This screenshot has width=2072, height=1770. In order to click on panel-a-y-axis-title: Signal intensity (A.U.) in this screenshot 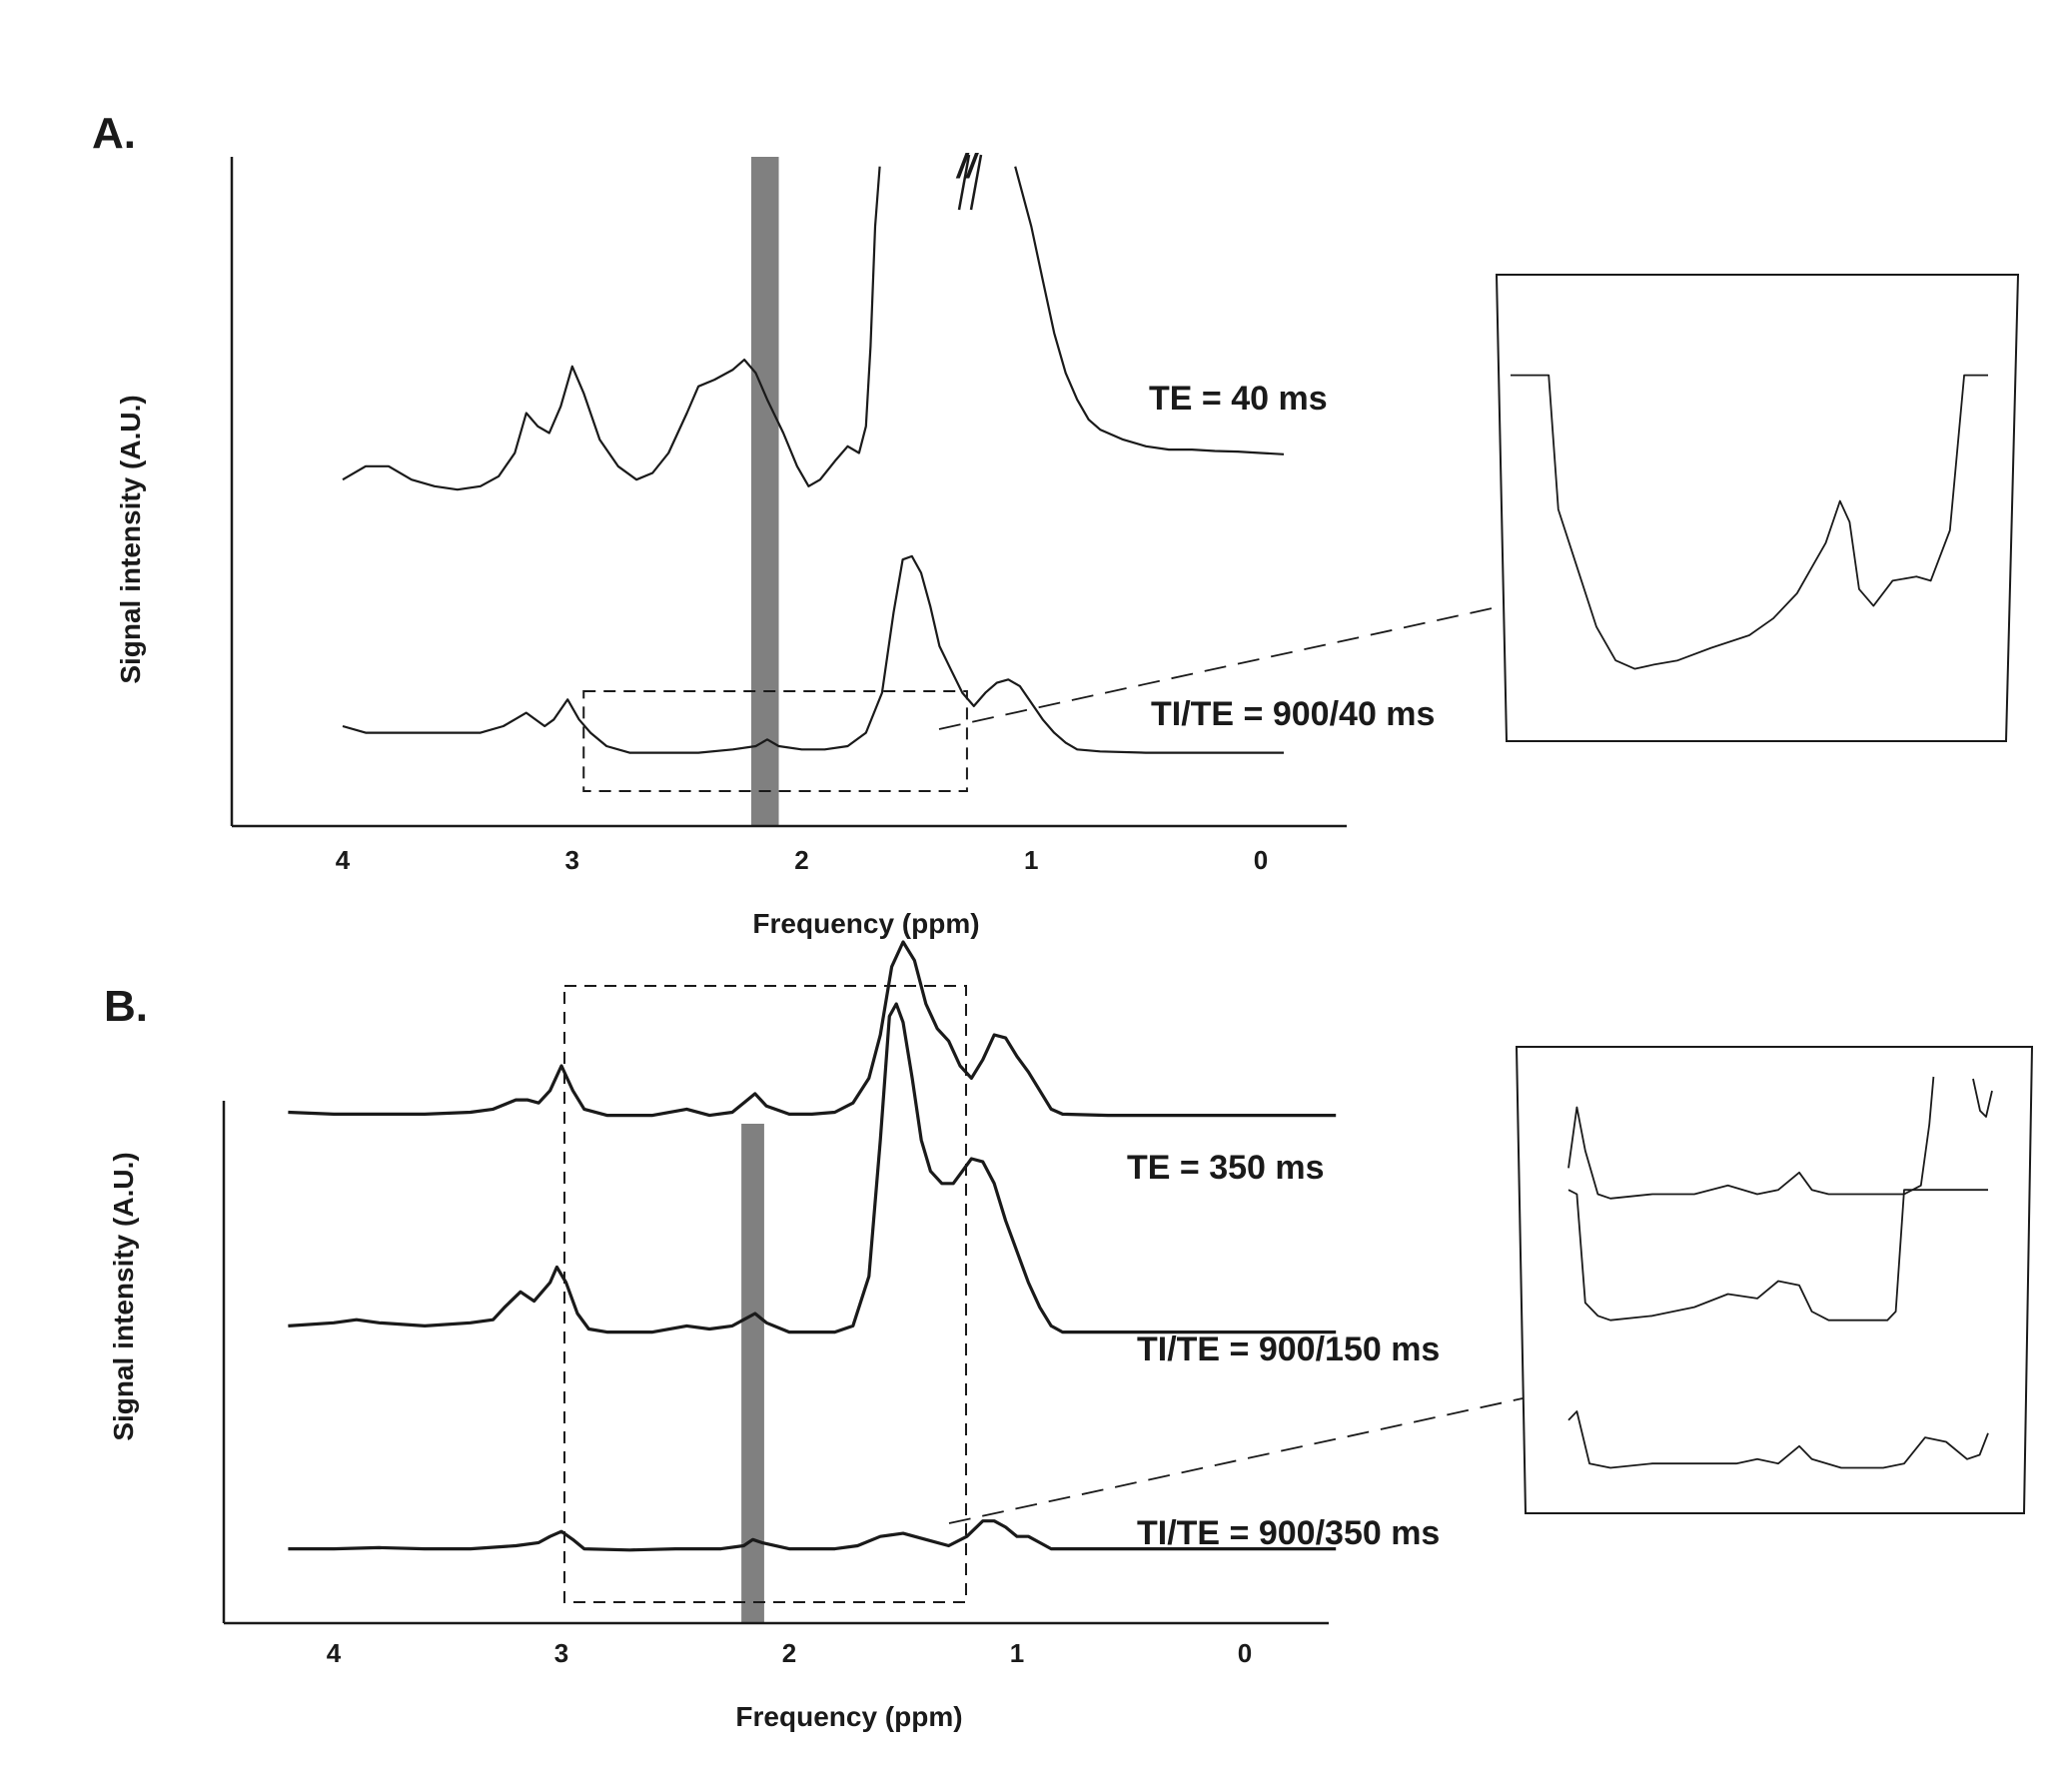, I will do `click(130, 539)`.